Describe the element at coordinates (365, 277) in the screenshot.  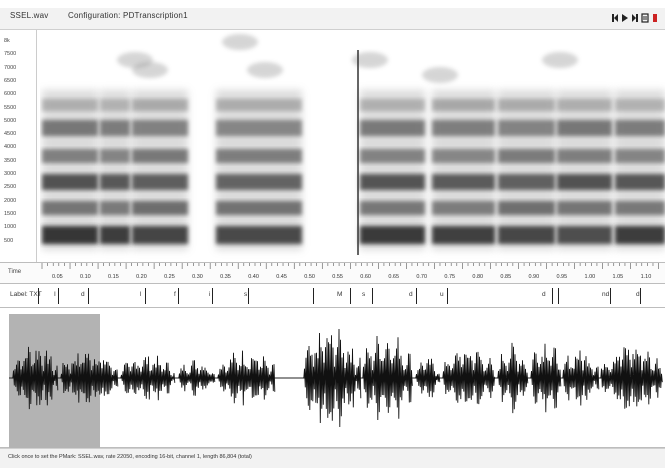
I see `time-tick-label: 0.60` at that location.